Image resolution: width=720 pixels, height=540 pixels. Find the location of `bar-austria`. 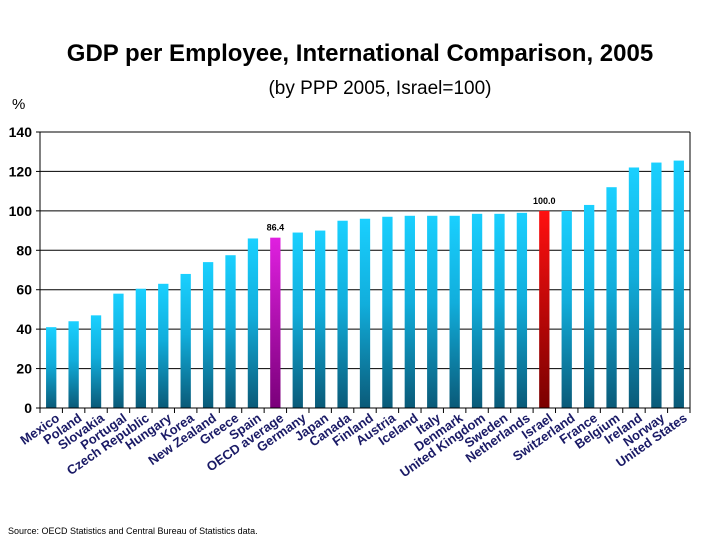

bar-austria is located at coordinates (387, 312).